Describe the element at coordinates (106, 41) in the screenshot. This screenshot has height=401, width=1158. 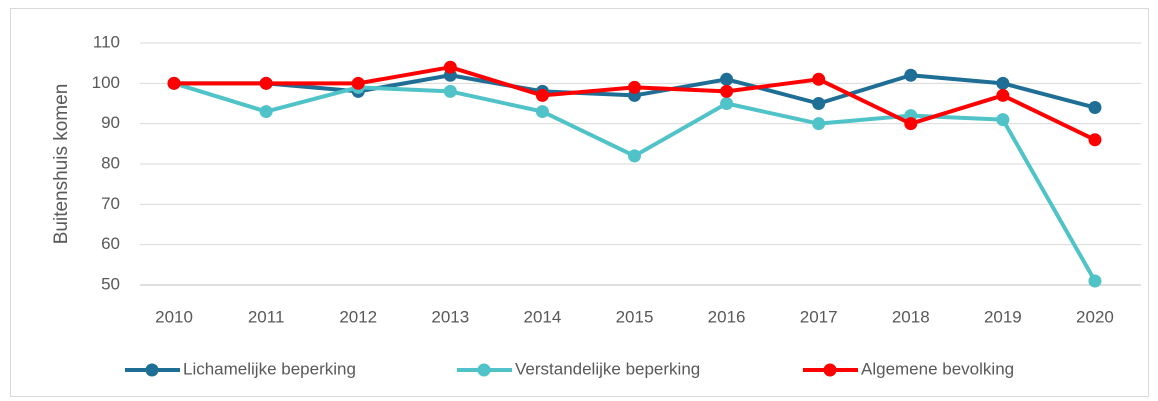
I see `y-tick-label: 110` at that location.